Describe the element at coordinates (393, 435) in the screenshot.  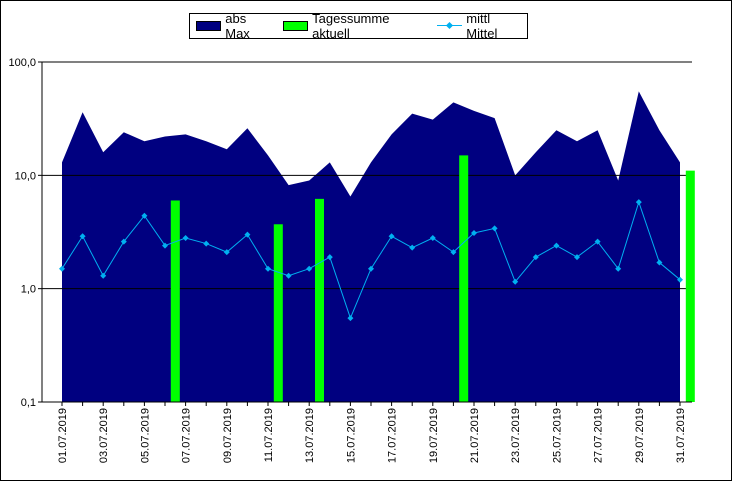
I see `x-tick-label-8: 17.07.2019` at that location.